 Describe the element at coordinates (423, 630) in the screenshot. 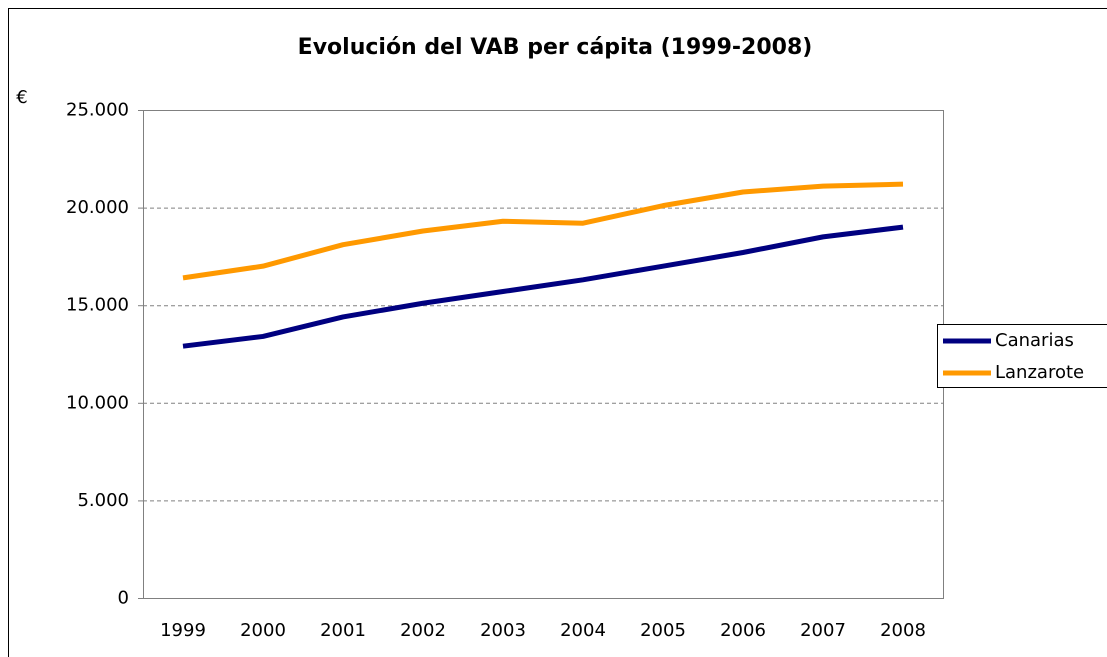

I see `x-tick-label: 2002` at that location.